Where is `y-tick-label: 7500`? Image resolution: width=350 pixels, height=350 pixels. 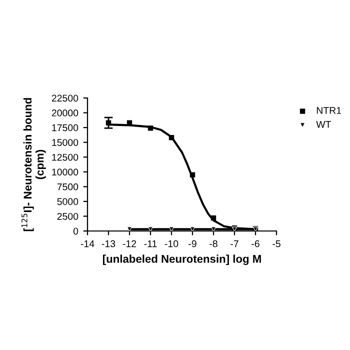
y-tick-label: 7500 is located at coordinates (67, 186).